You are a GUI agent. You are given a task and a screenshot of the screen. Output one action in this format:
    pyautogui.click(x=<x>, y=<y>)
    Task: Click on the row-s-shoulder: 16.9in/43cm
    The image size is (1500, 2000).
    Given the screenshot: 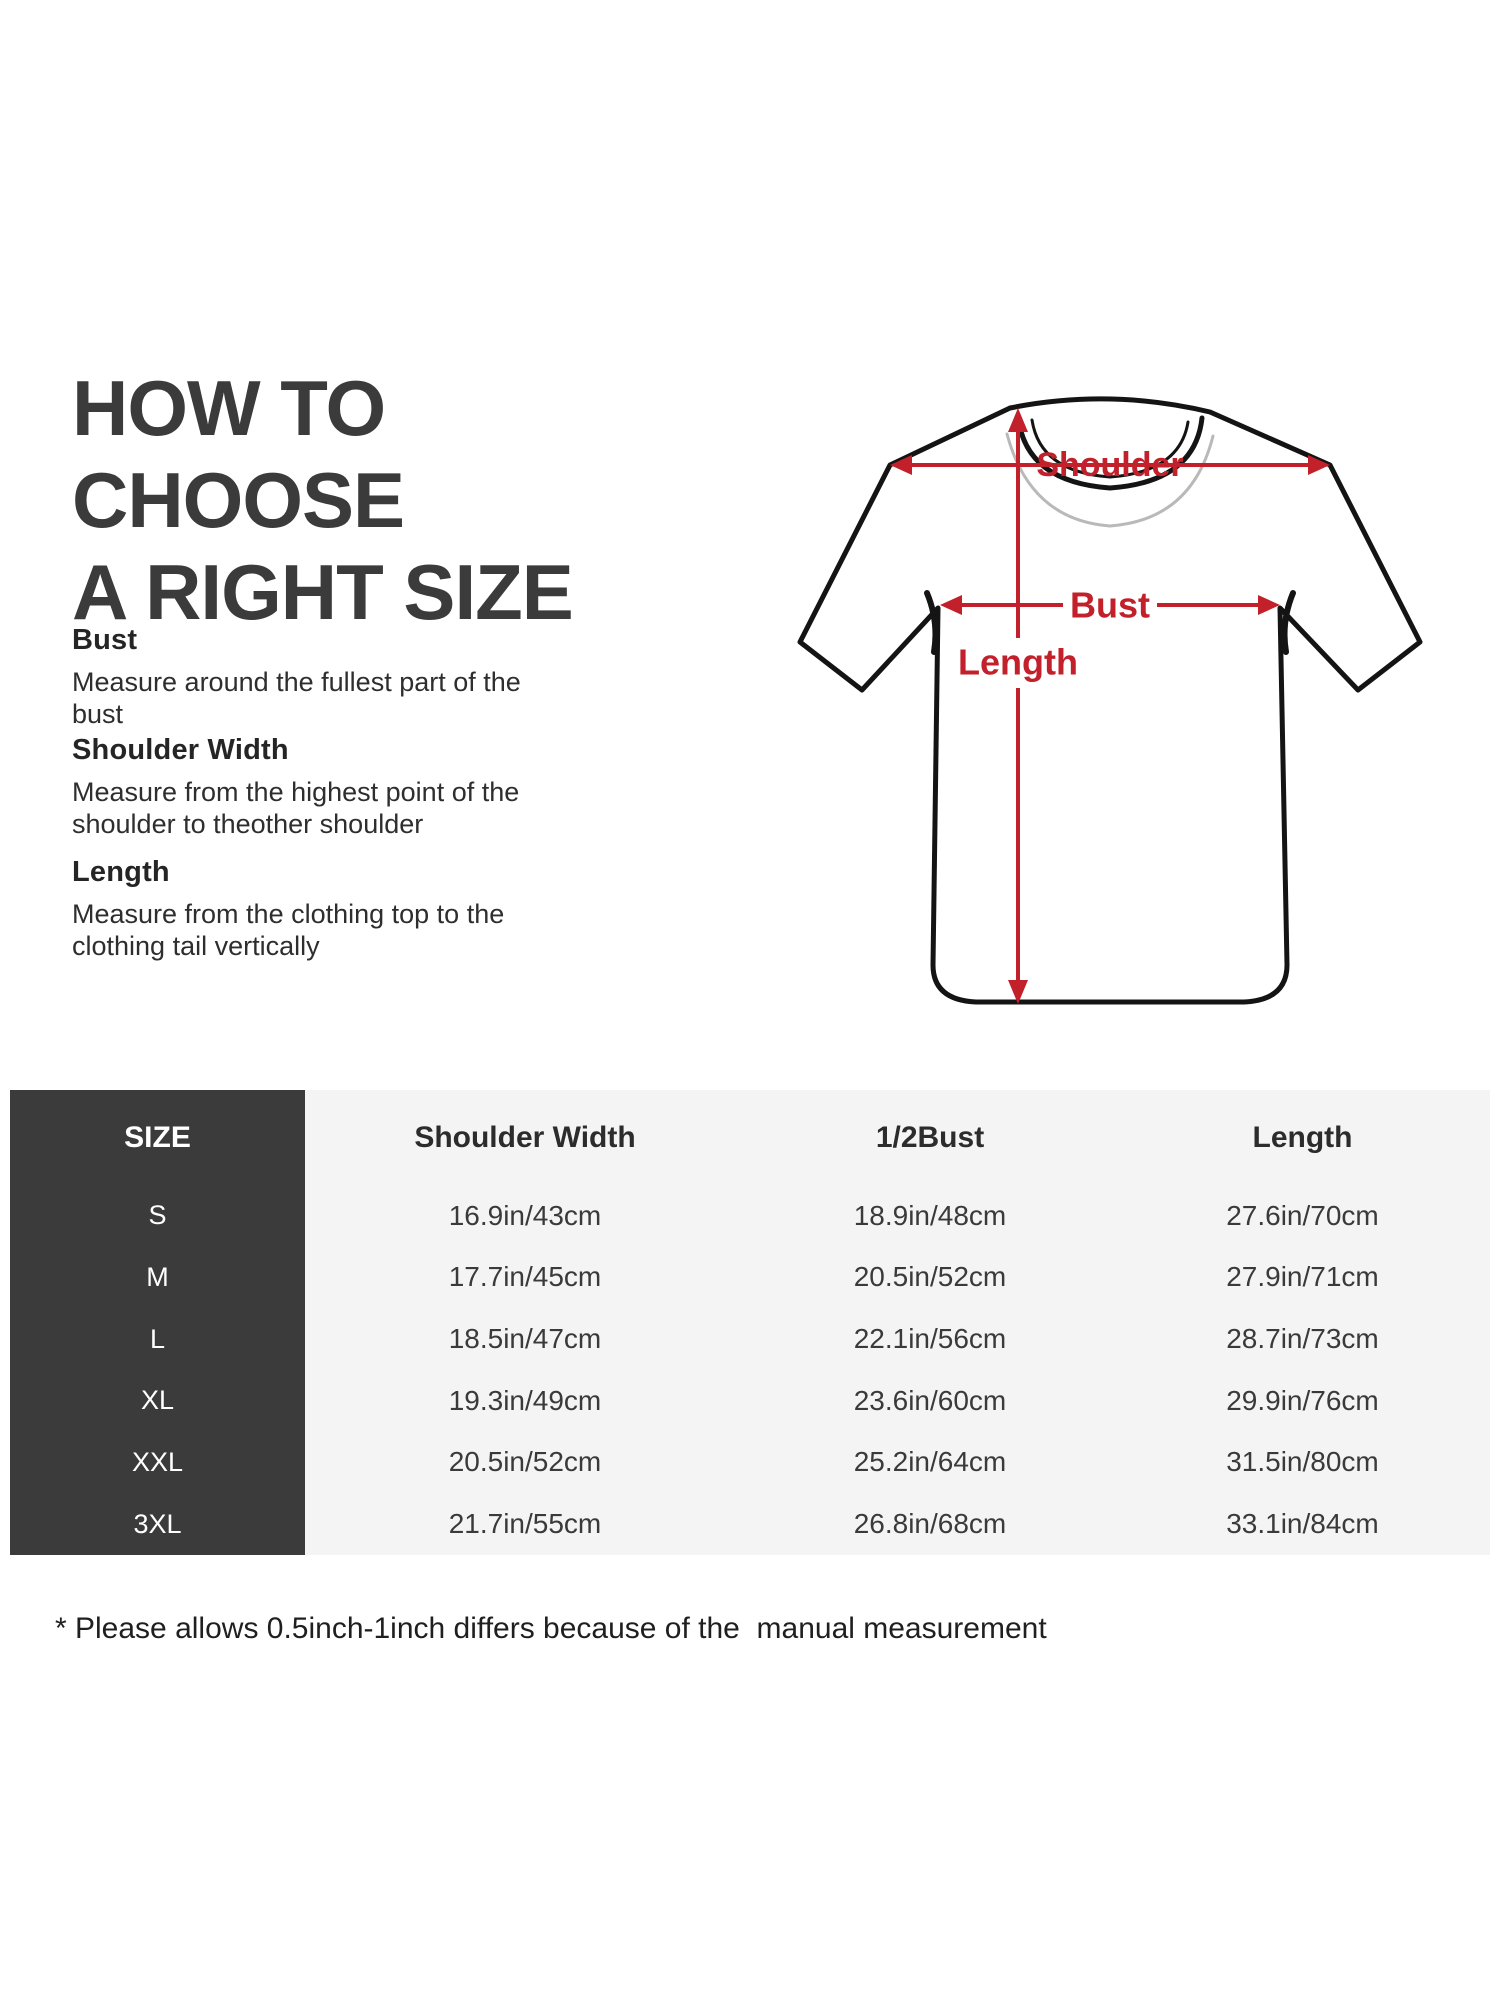 What is the action you would take?
    pyautogui.click(x=525, y=1216)
    